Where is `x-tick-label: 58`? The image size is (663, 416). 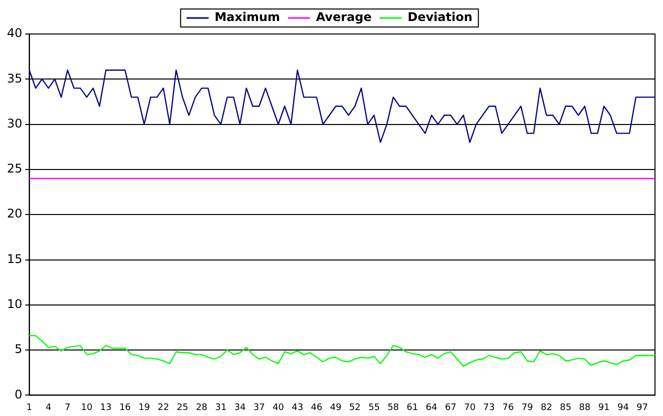 x-tick-label: 58 is located at coordinates (393, 407).